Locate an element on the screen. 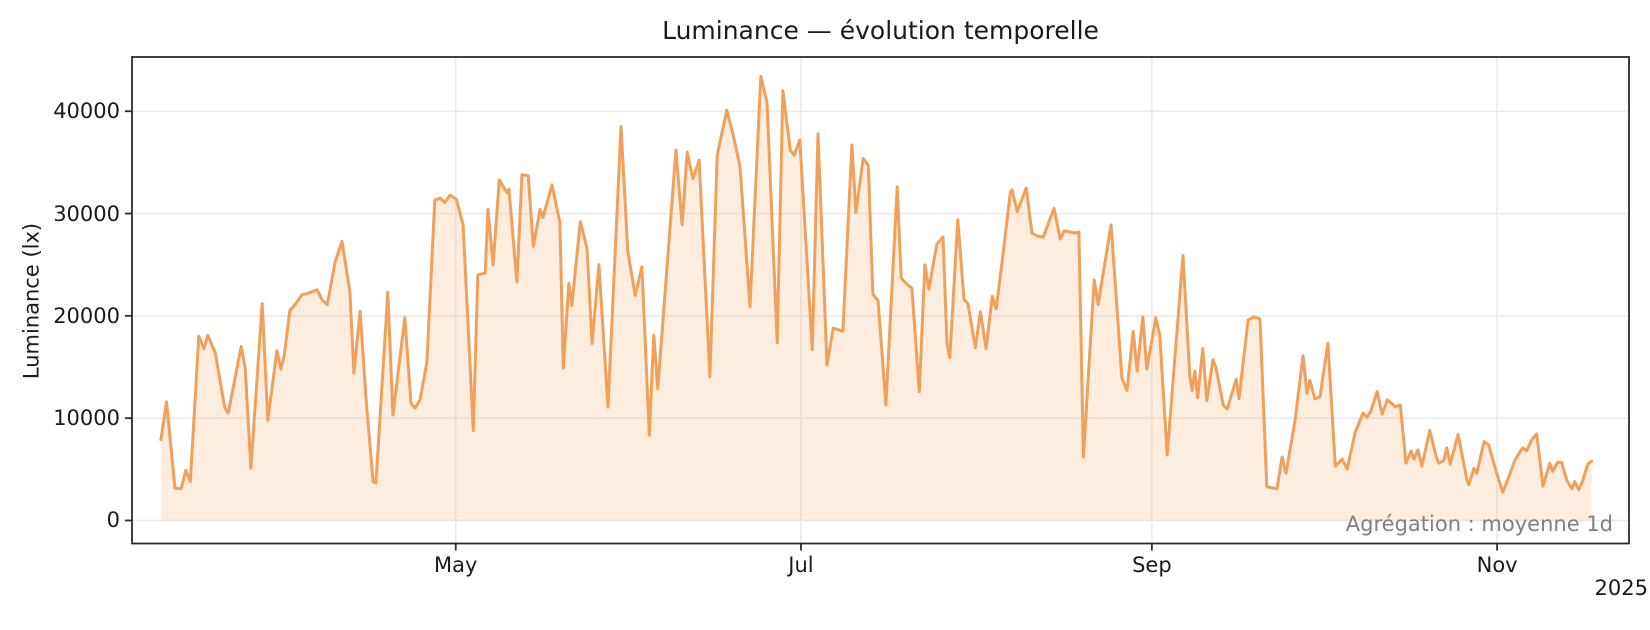 The image size is (1650, 630). y-tick-label-20000: 20000 is located at coordinates (86, 315).